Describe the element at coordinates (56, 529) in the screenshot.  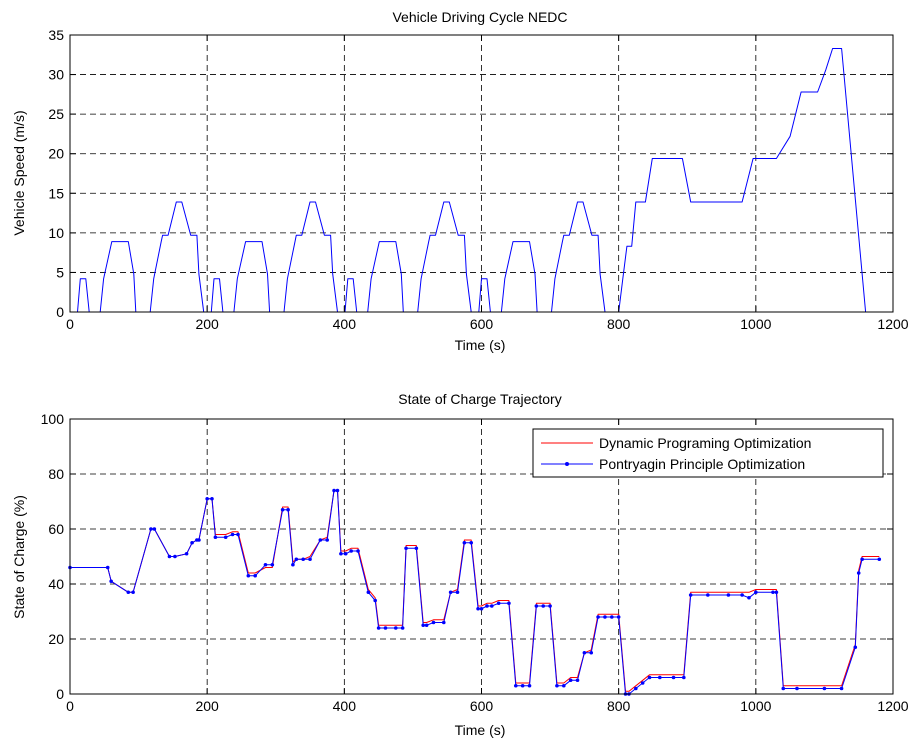
I see `soc-chart-ytick-label: 60` at that location.